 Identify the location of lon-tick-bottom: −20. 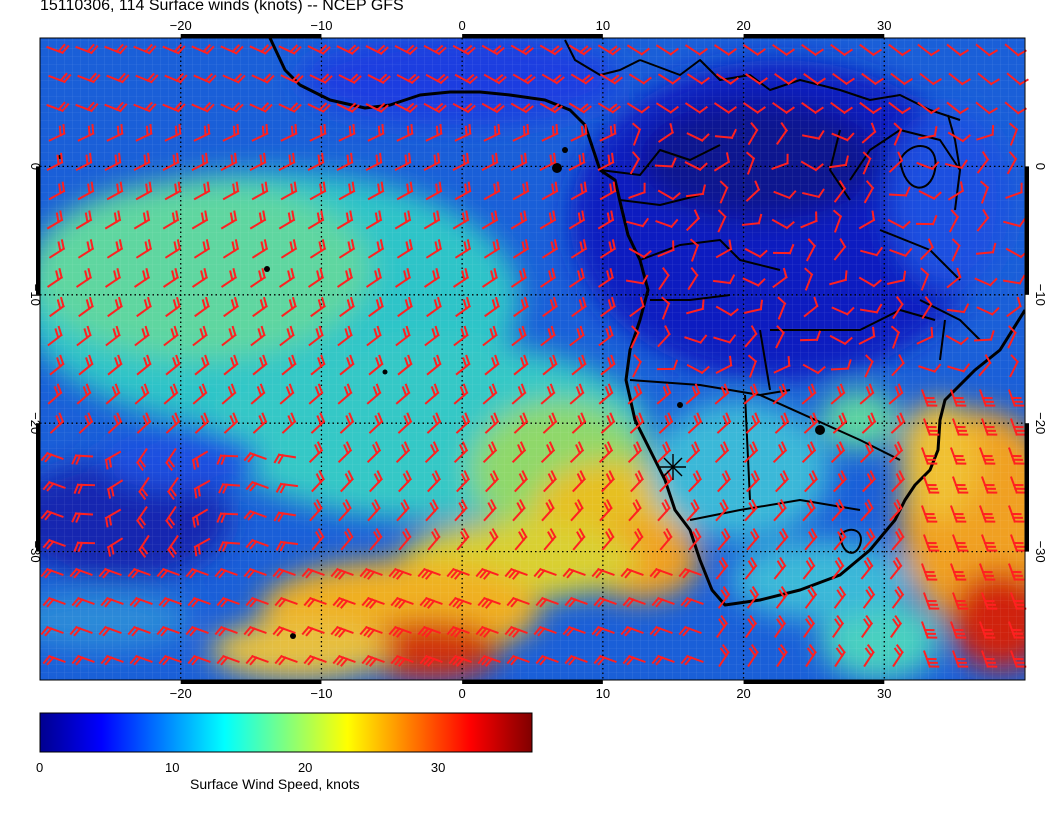
(181, 693).